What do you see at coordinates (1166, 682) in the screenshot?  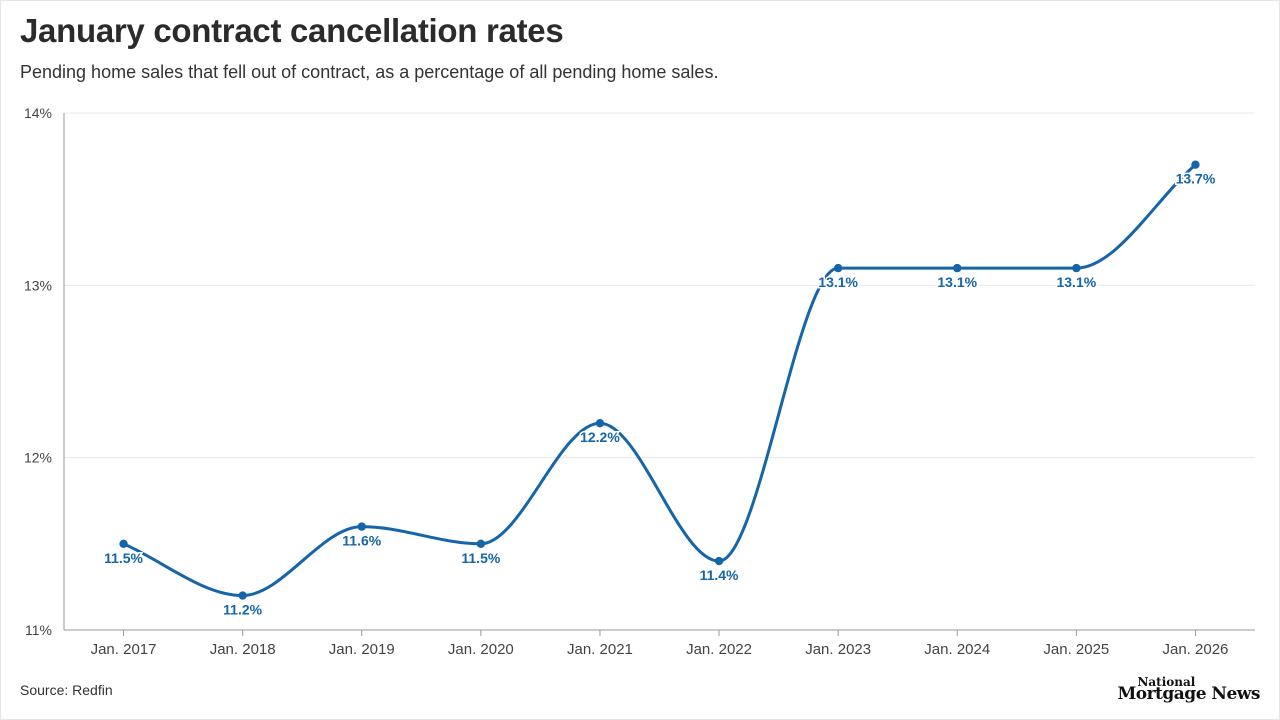 I see `logo-line-1: National` at bounding box center [1166, 682].